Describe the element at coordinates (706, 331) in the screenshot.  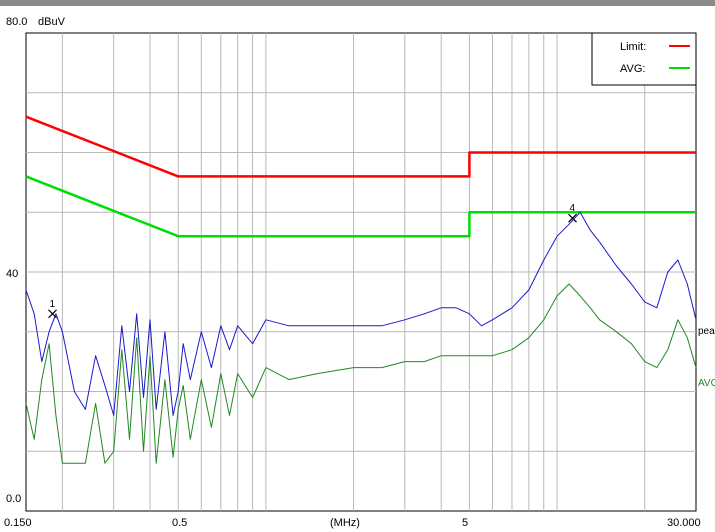
I see `series-end-label-peak: peak` at that location.